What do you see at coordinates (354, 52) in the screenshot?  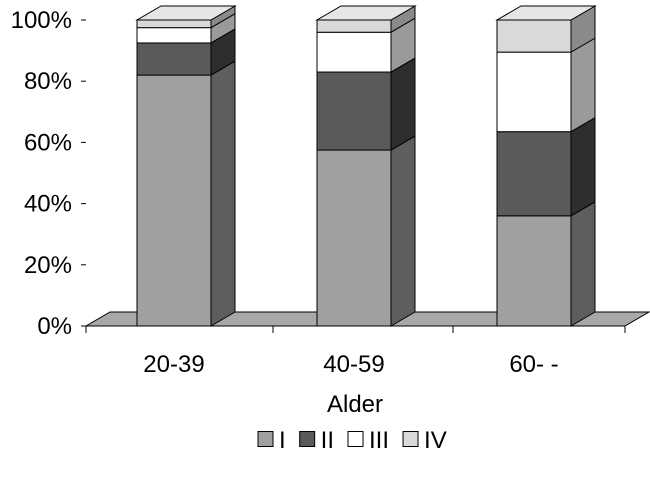 I see `bar-segment-40-59-iii` at bounding box center [354, 52].